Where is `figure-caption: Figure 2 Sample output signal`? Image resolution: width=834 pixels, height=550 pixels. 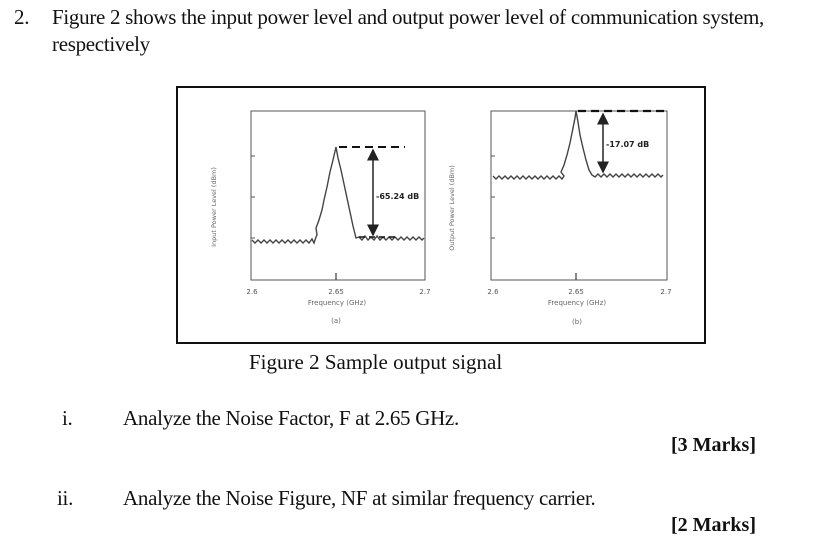 figure-caption: Figure 2 Sample output signal is located at coordinates (376, 362).